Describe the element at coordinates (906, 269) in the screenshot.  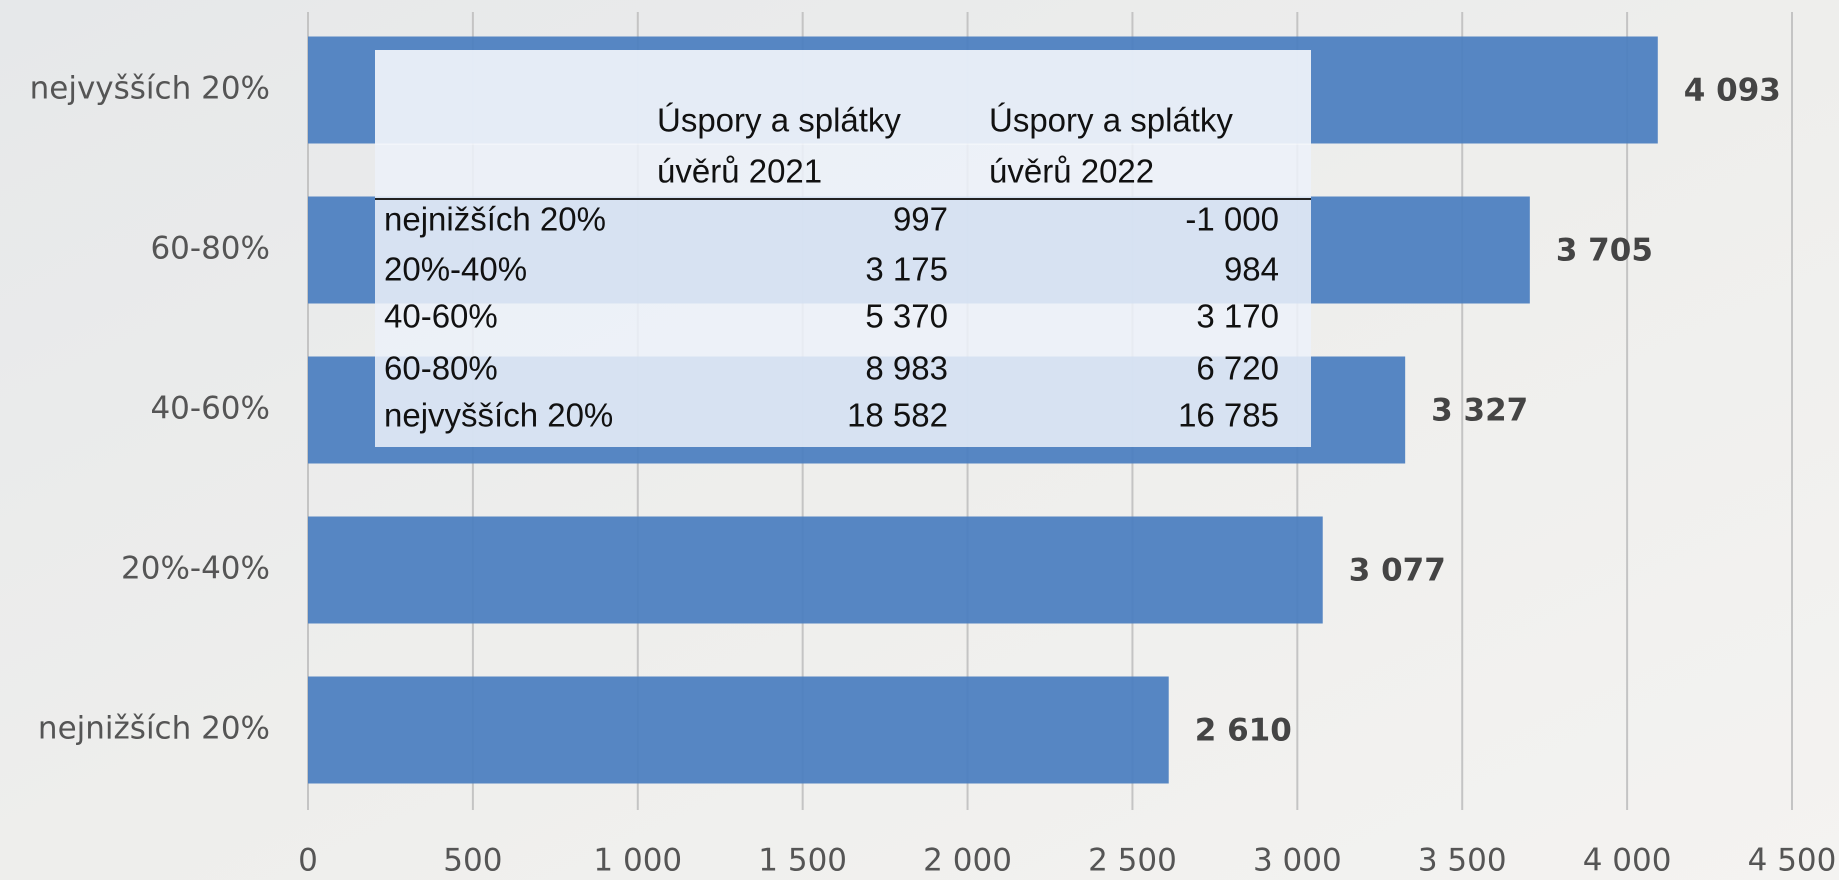
I see `table-cell: 3 175` at that location.